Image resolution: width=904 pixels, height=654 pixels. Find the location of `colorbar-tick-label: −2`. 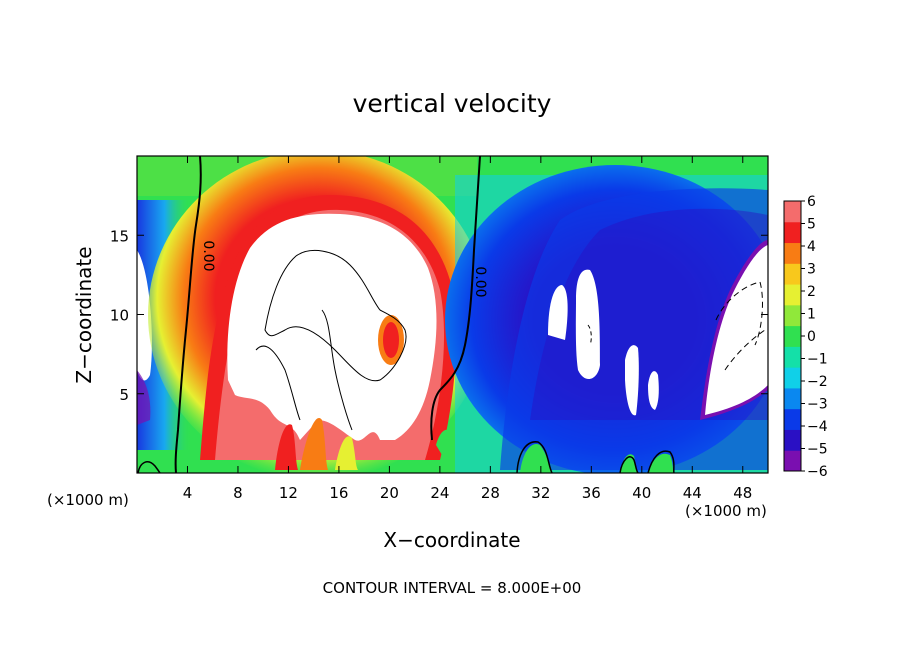

colorbar-tick-label: −2 is located at coordinates (817, 382).